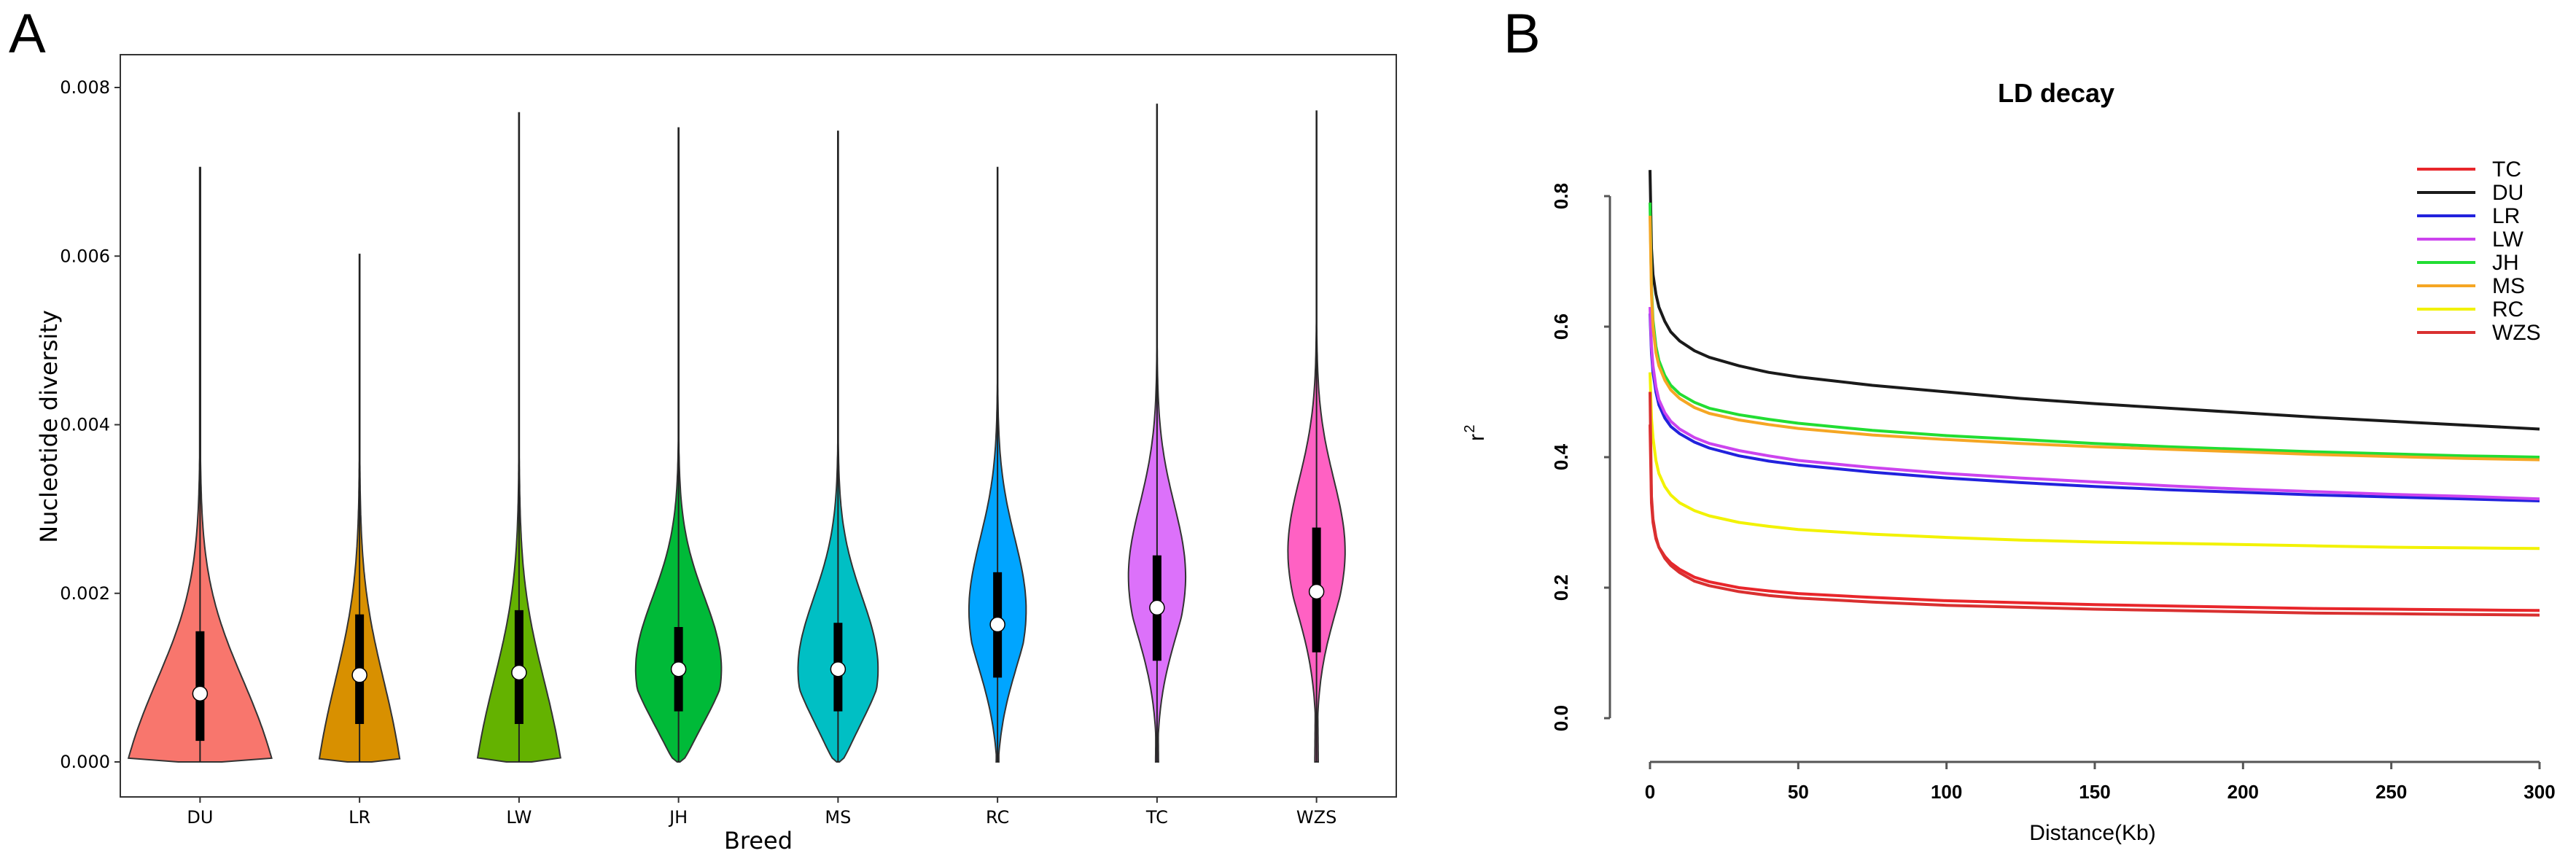  What do you see at coordinates (2508, 309) in the screenshot?
I see `legend-label-rc: RC` at bounding box center [2508, 309].